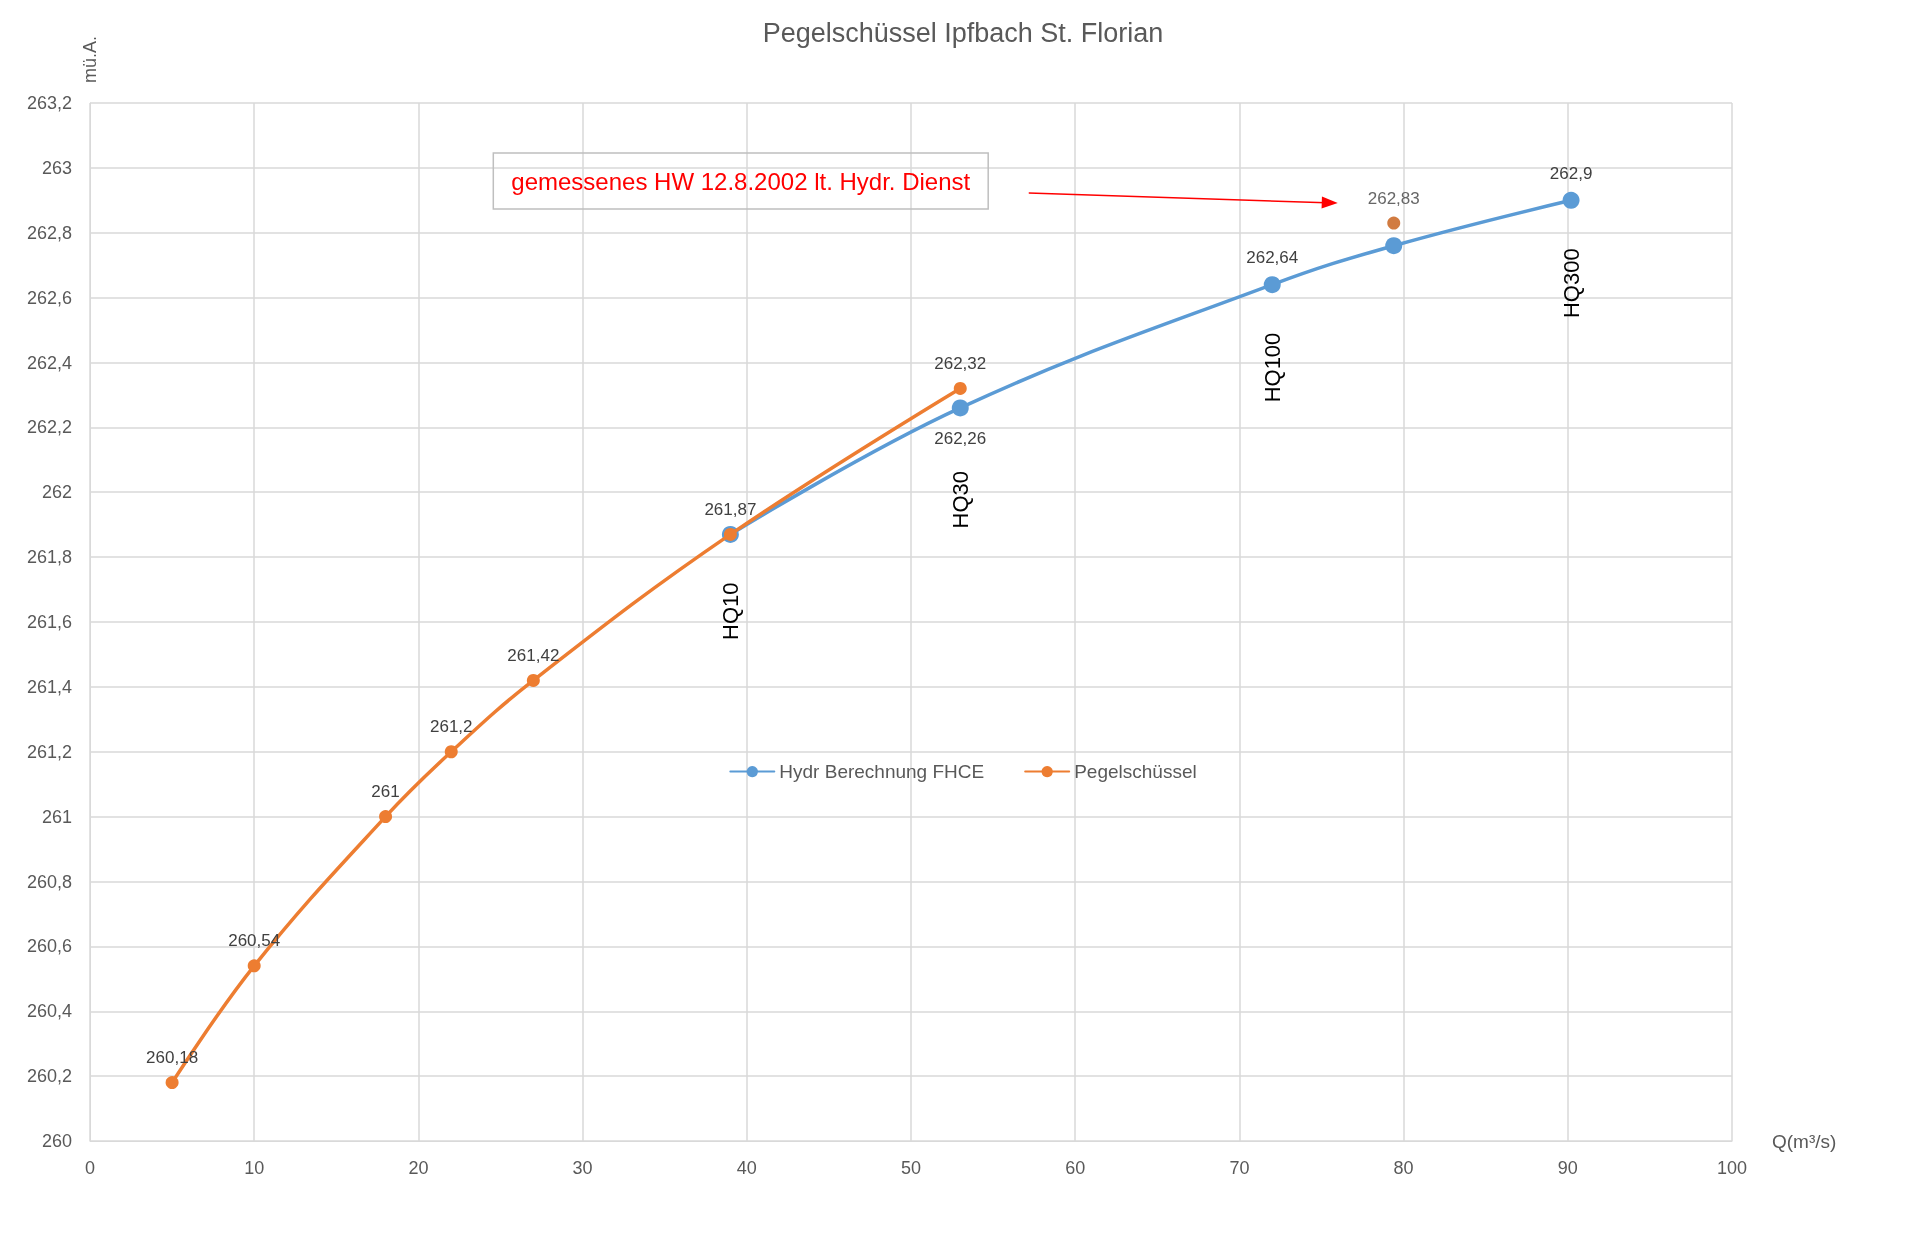  I want to click on x-axis-title: Q(m³/s), so click(1804, 1141).